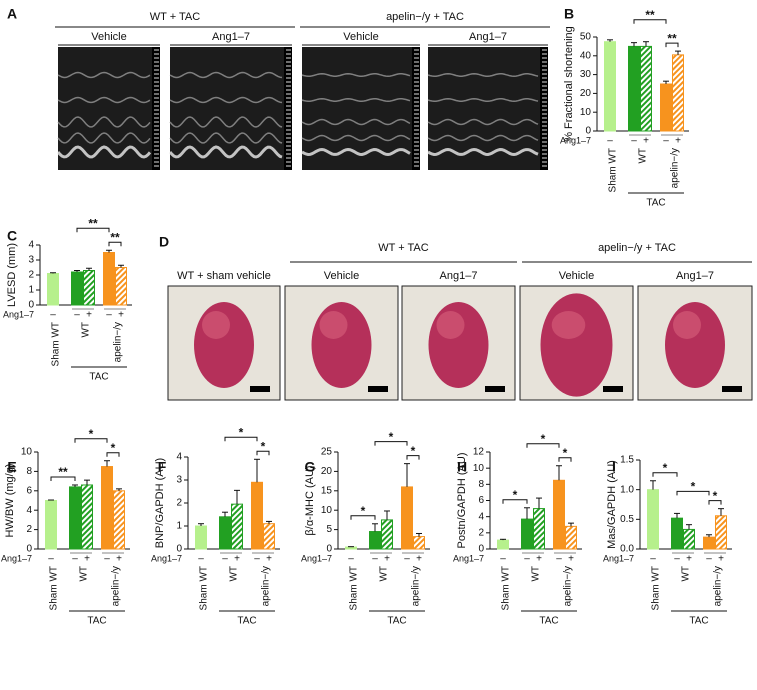 The image size is (757, 690). What do you see at coordinates (627, 489) in the screenshot?
I see `y-tick-label: 1.0` at bounding box center [627, 489].